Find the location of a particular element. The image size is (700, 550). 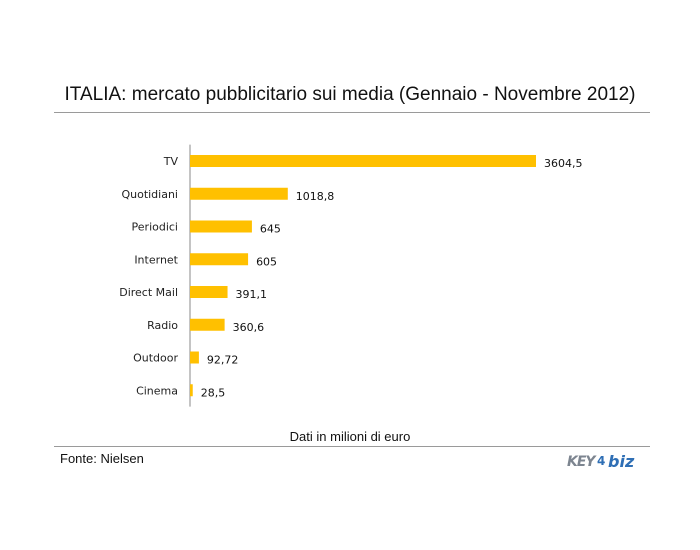

category-label: Periodici is located at coordinates (155, 227).